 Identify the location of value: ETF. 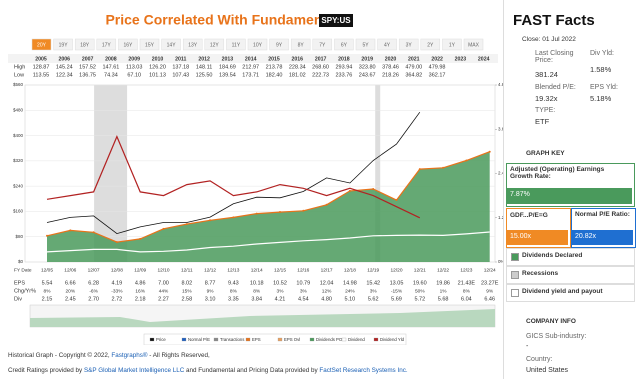
(542, 121).